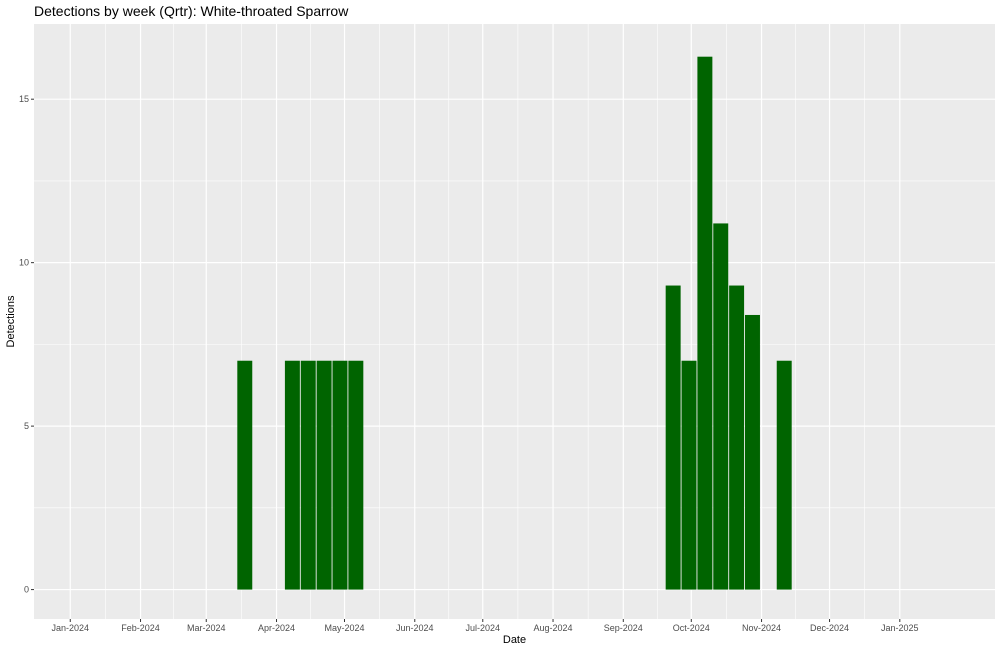 The width and height of the screenshot is (1000, 651). I want to click on y-tick-label: 15, so click(24, 99).